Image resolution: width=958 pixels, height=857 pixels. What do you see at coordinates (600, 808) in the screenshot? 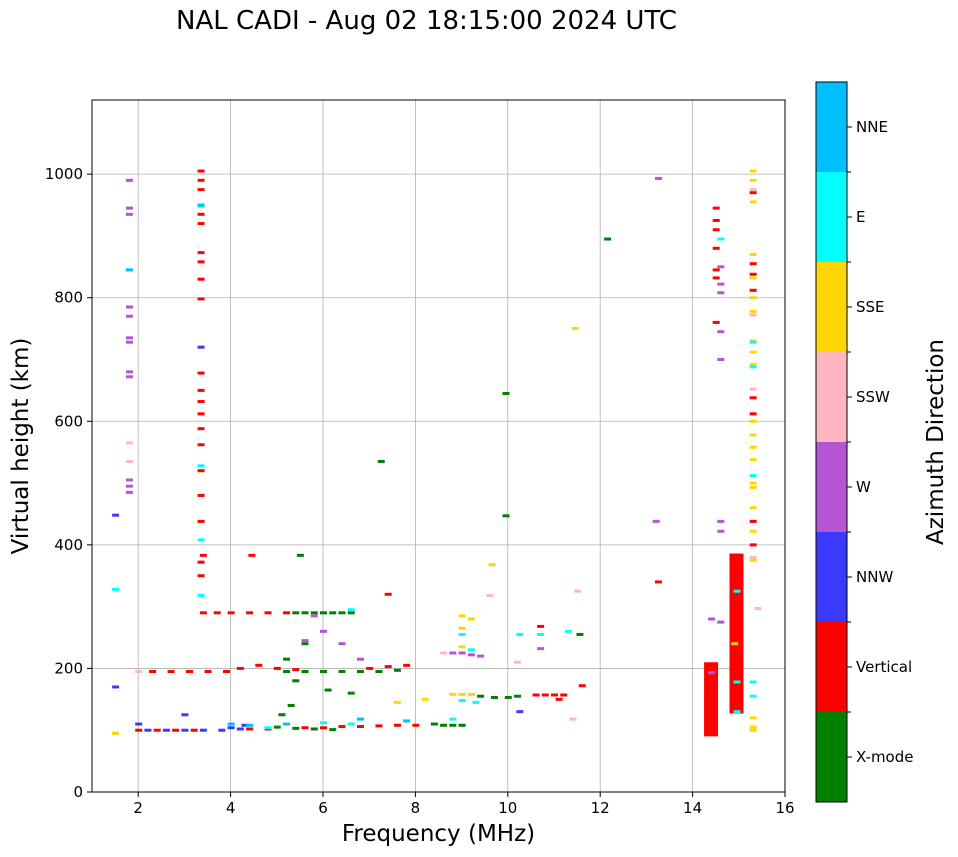
I see `x-tick-label: 12` at bounding box center [600, 808].